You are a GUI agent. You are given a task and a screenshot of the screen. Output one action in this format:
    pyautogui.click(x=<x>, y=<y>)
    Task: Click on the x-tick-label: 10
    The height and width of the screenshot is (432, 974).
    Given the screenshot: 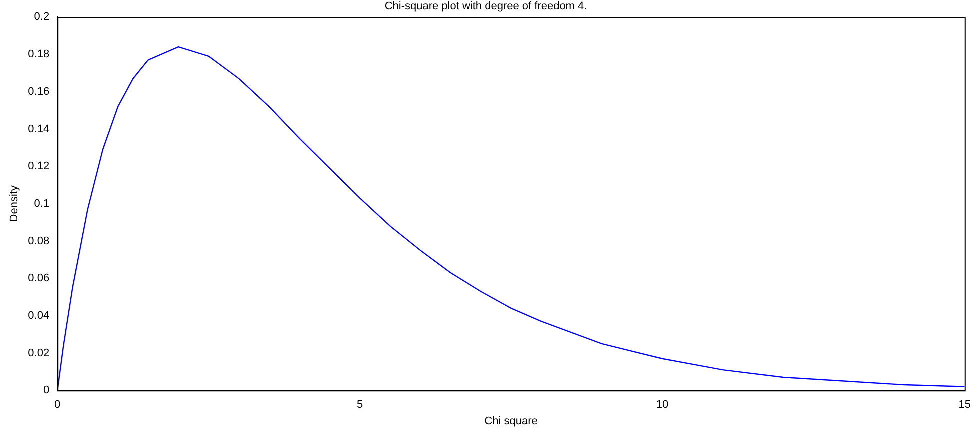 What is the action you would take?
    pyautogui.click(x=662, y=405)
    